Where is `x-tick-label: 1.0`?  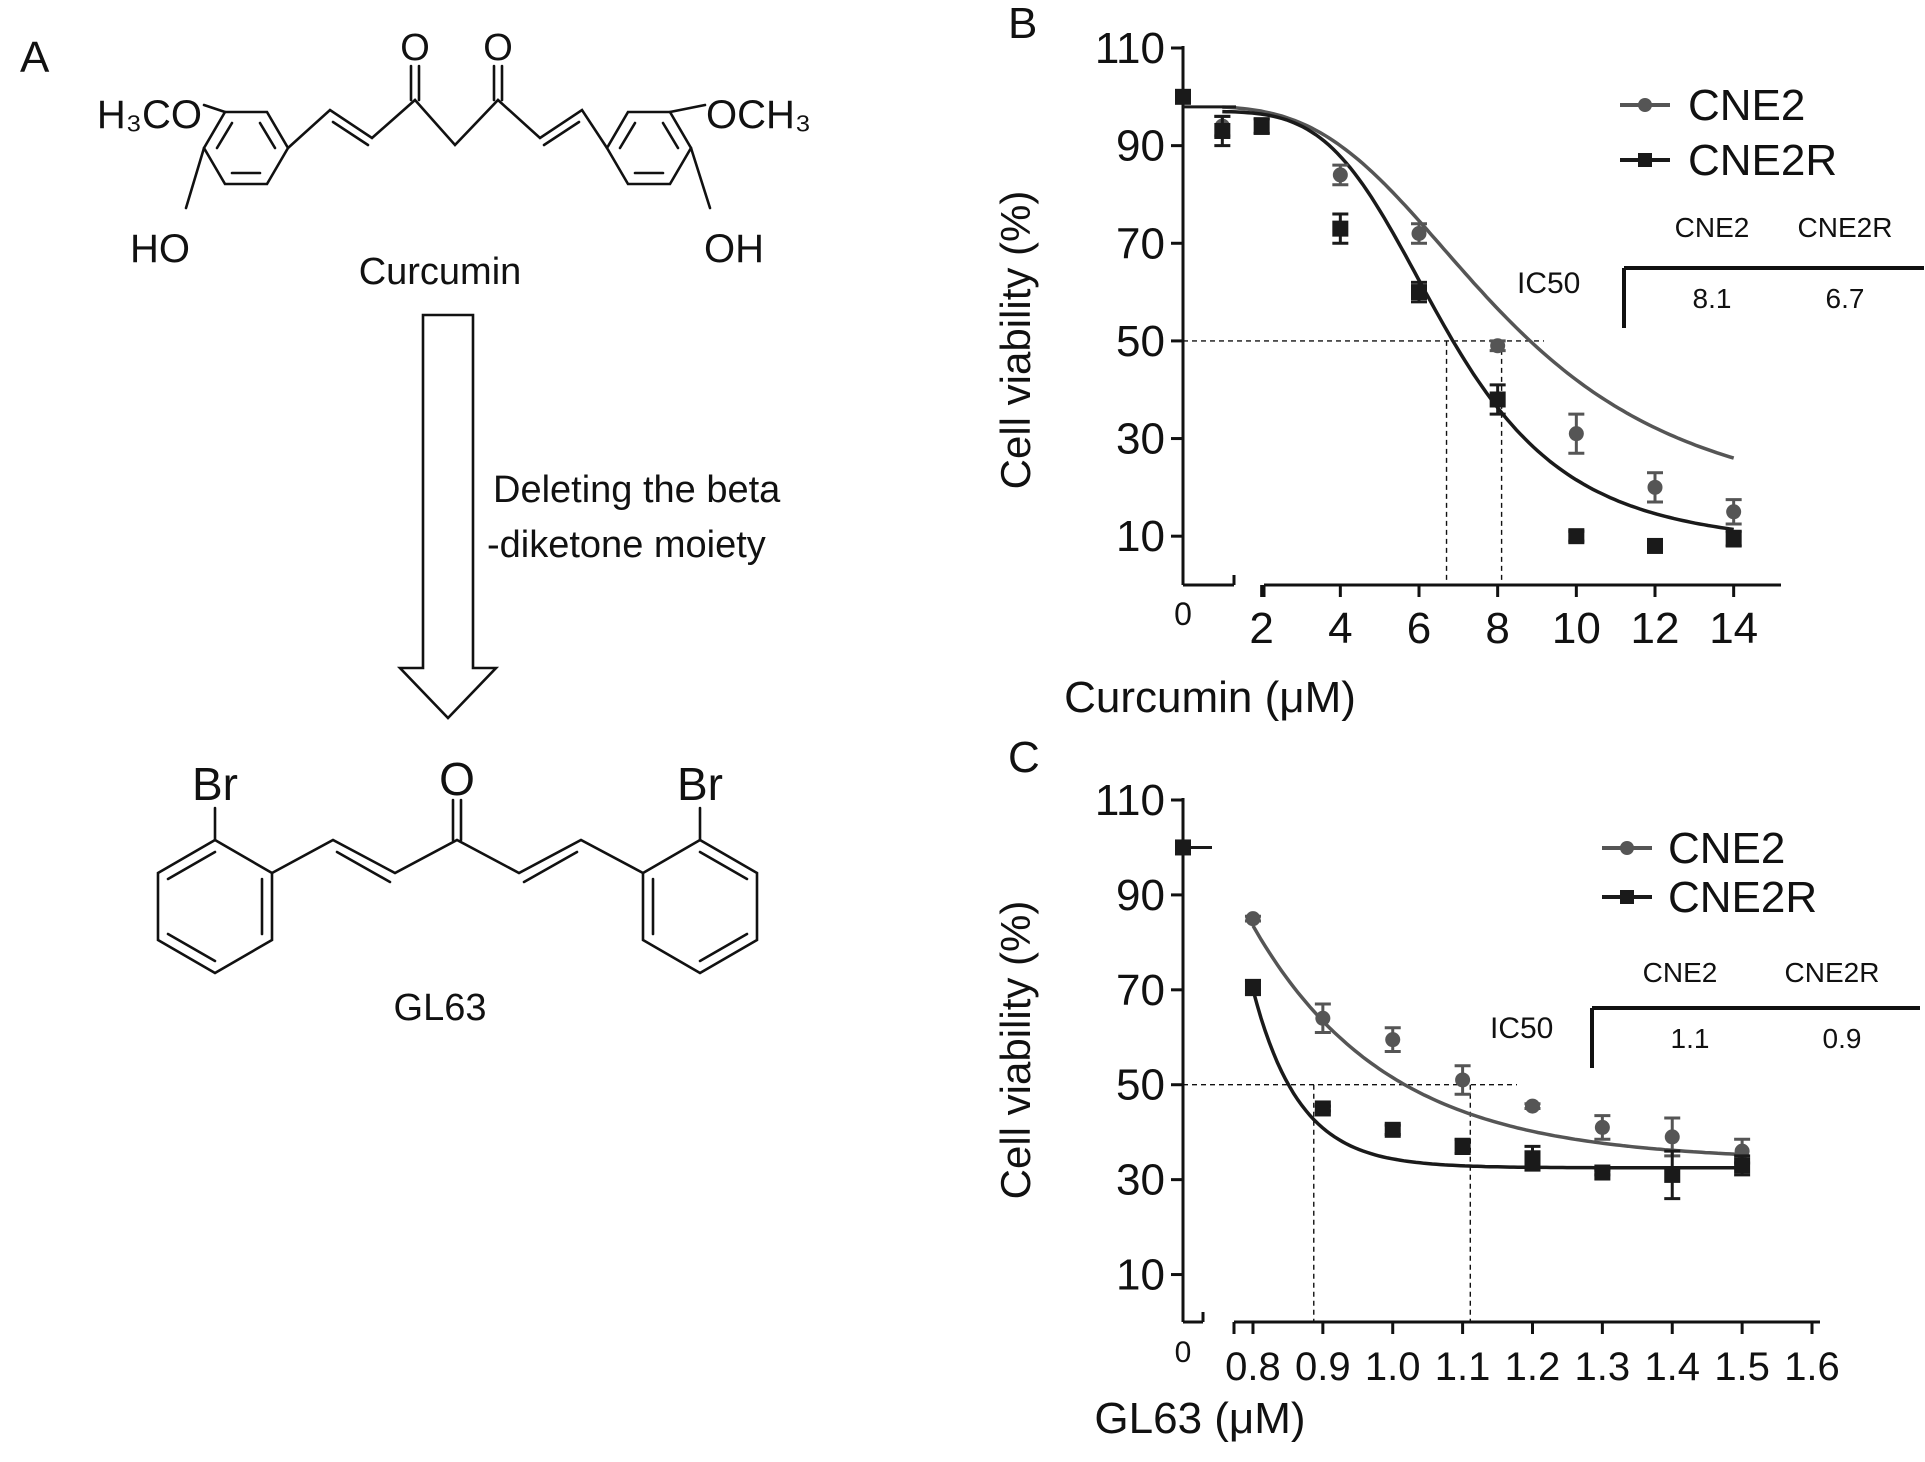 x-tick-label: 1.0 is located at coordinates (1393, 1367).